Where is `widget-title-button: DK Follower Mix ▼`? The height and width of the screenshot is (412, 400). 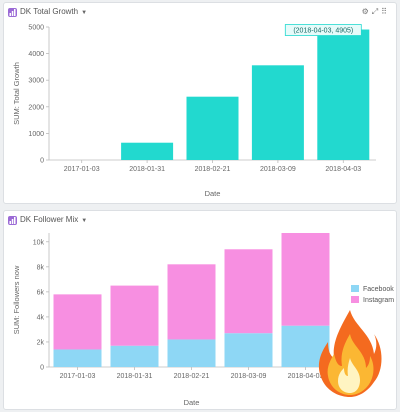 widget-title-button: DK Follower Mix ▼ is located at coordinates (53, 219).